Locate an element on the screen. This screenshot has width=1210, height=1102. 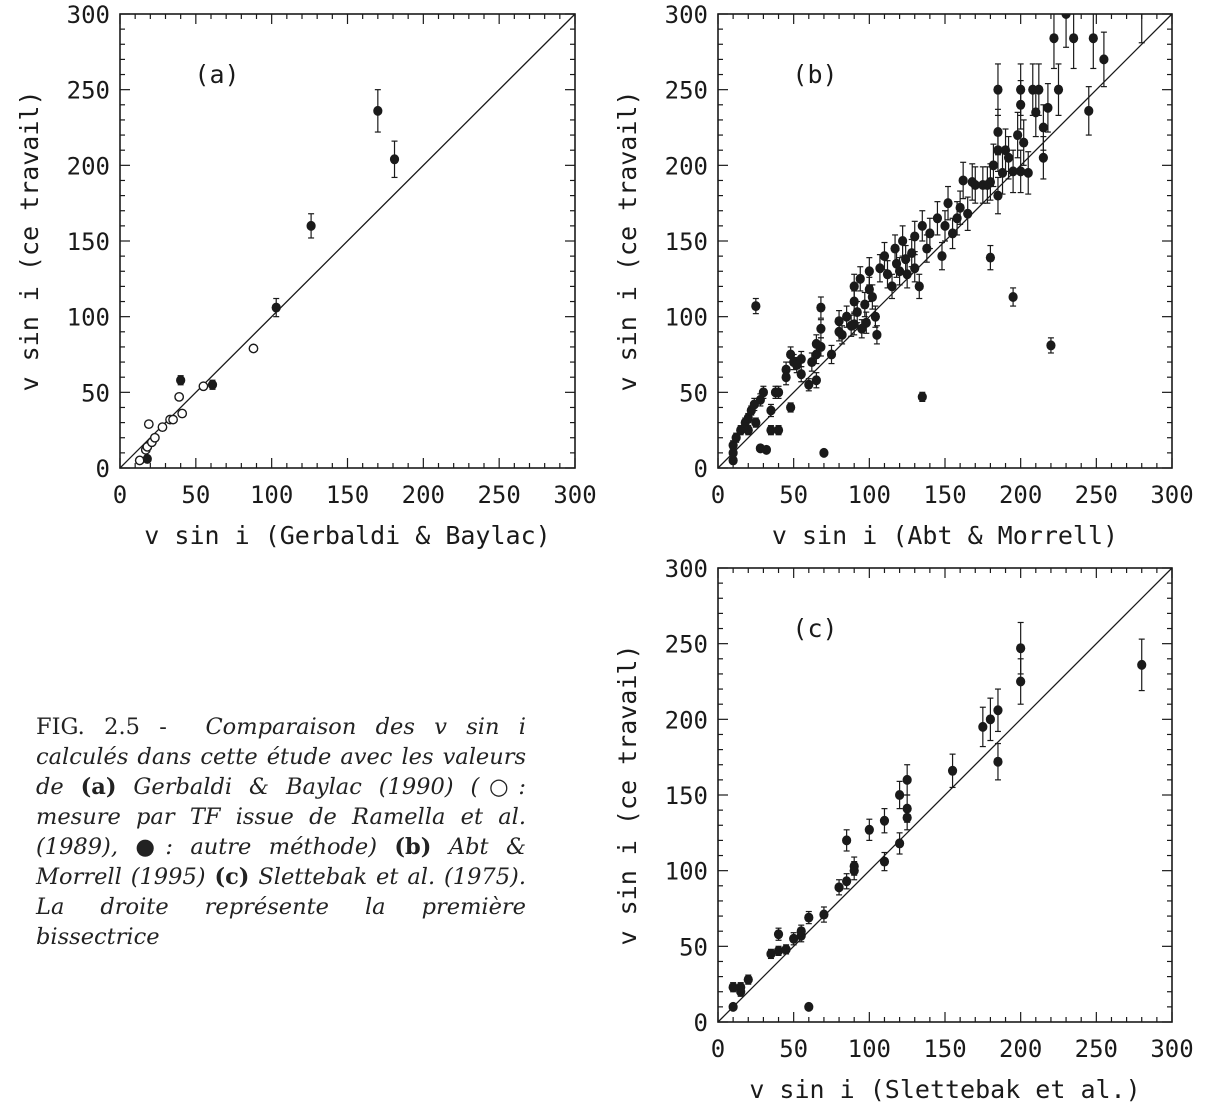
x-tick-label: 250 is located at coordinates (1096, 495).